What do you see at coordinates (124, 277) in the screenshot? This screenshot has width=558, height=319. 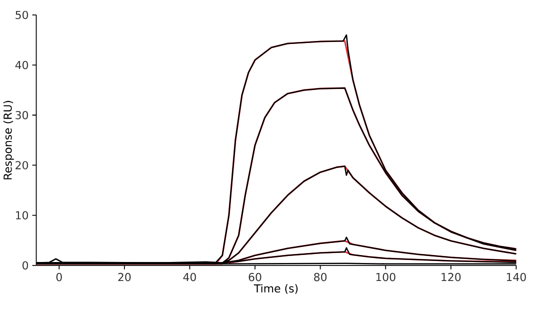 I see `x-tick-label: 20` at bounding box center [124, 277].